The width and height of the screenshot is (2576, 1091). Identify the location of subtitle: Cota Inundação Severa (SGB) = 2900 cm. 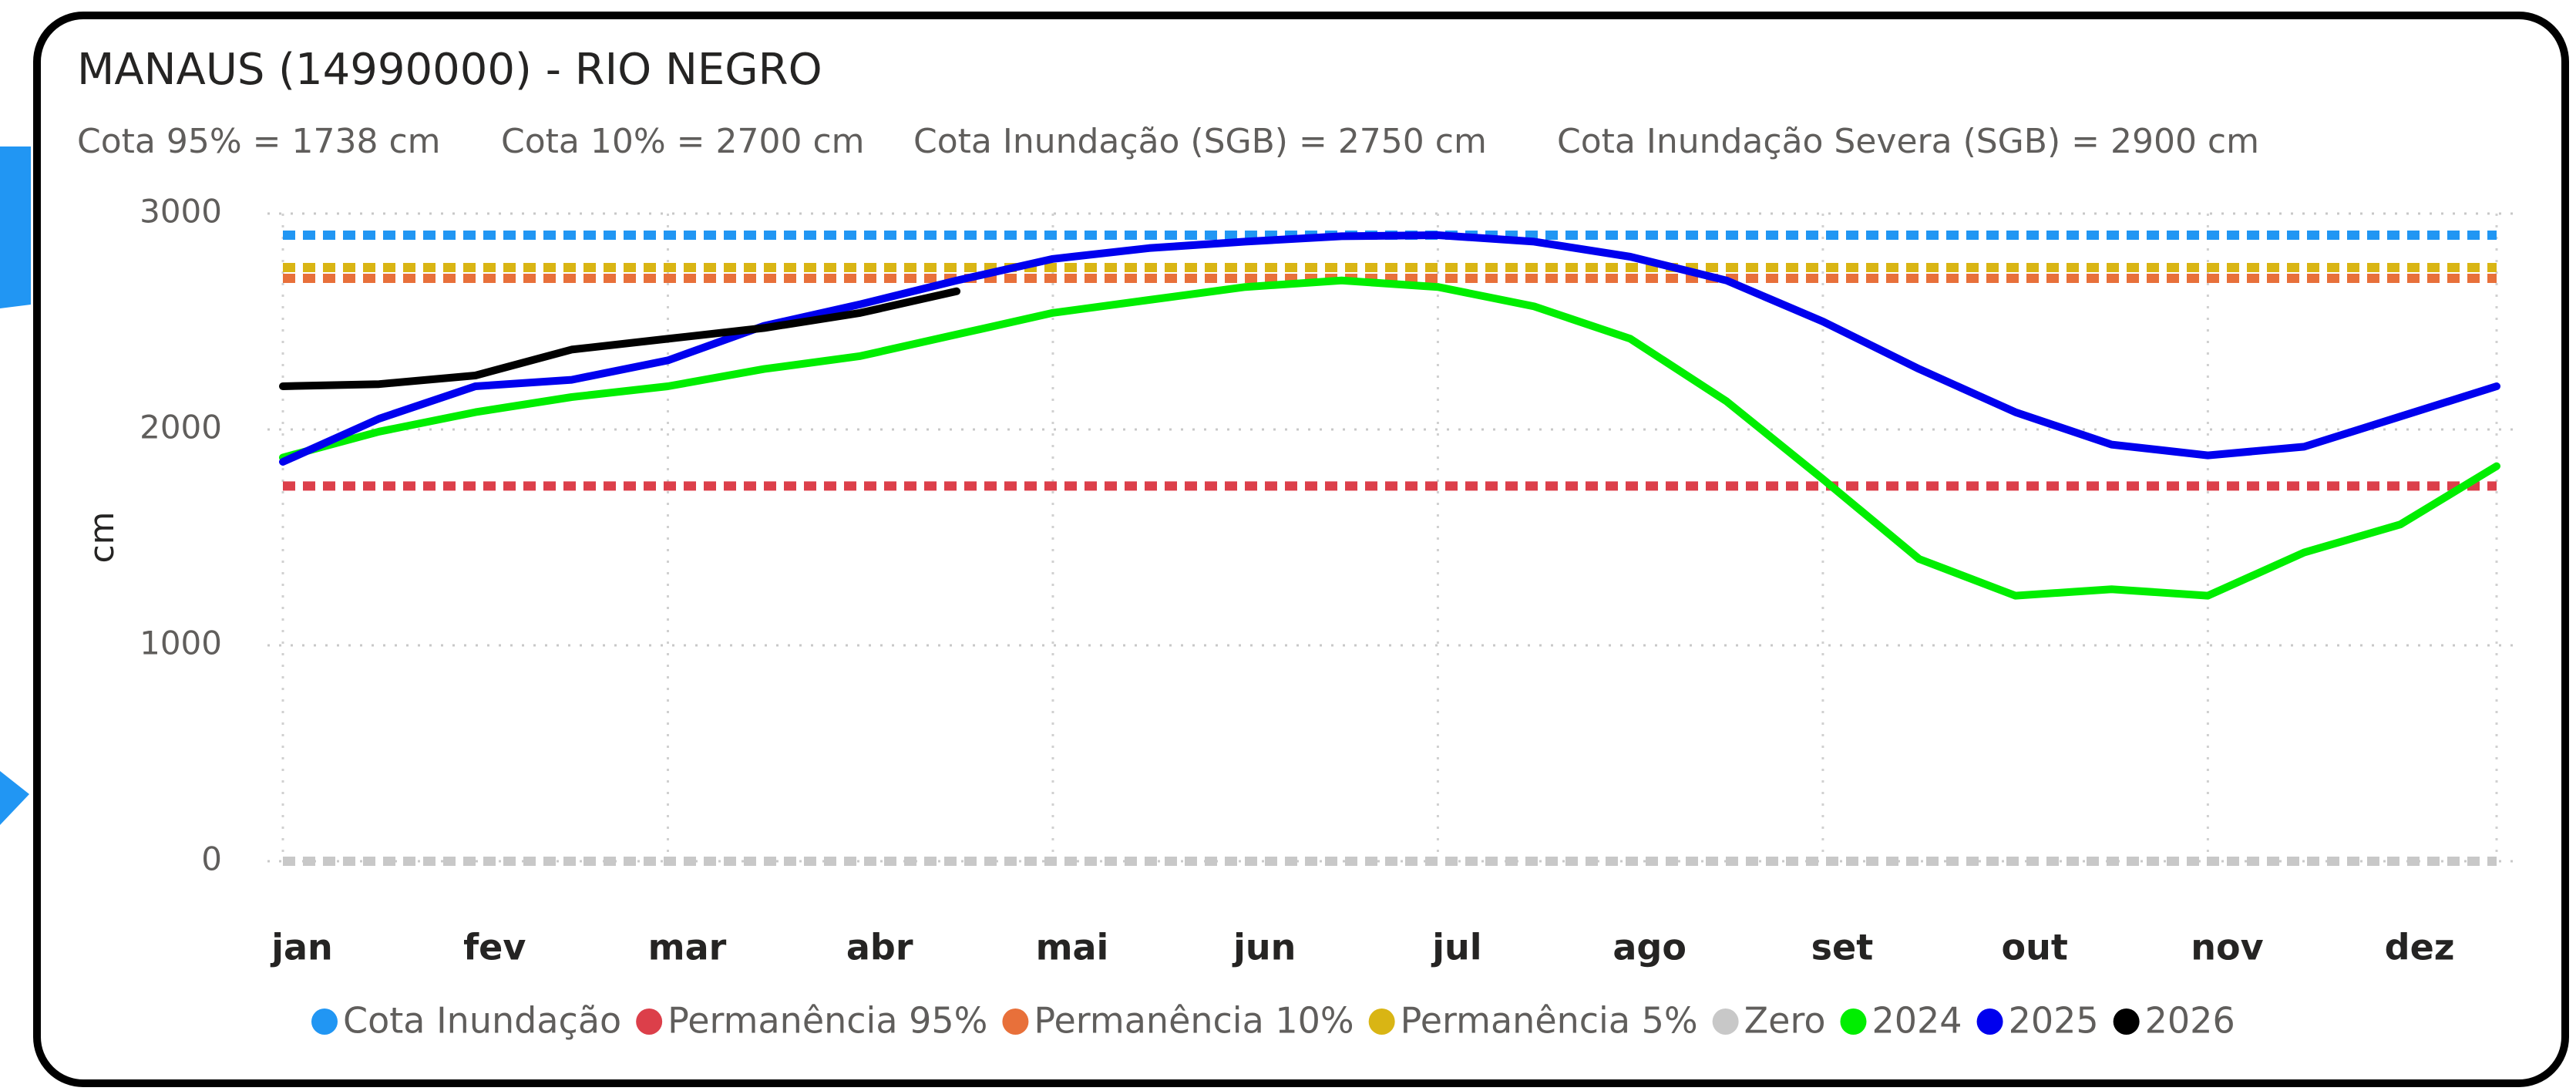
(1908, 141).